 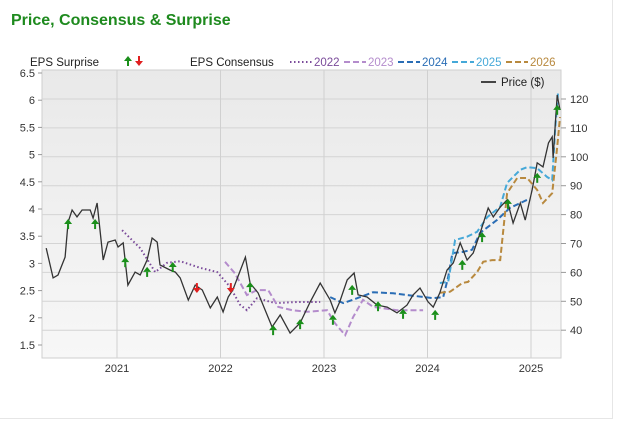 I want to click on legend-label-2022: 2022, so click(x=327, y=63).